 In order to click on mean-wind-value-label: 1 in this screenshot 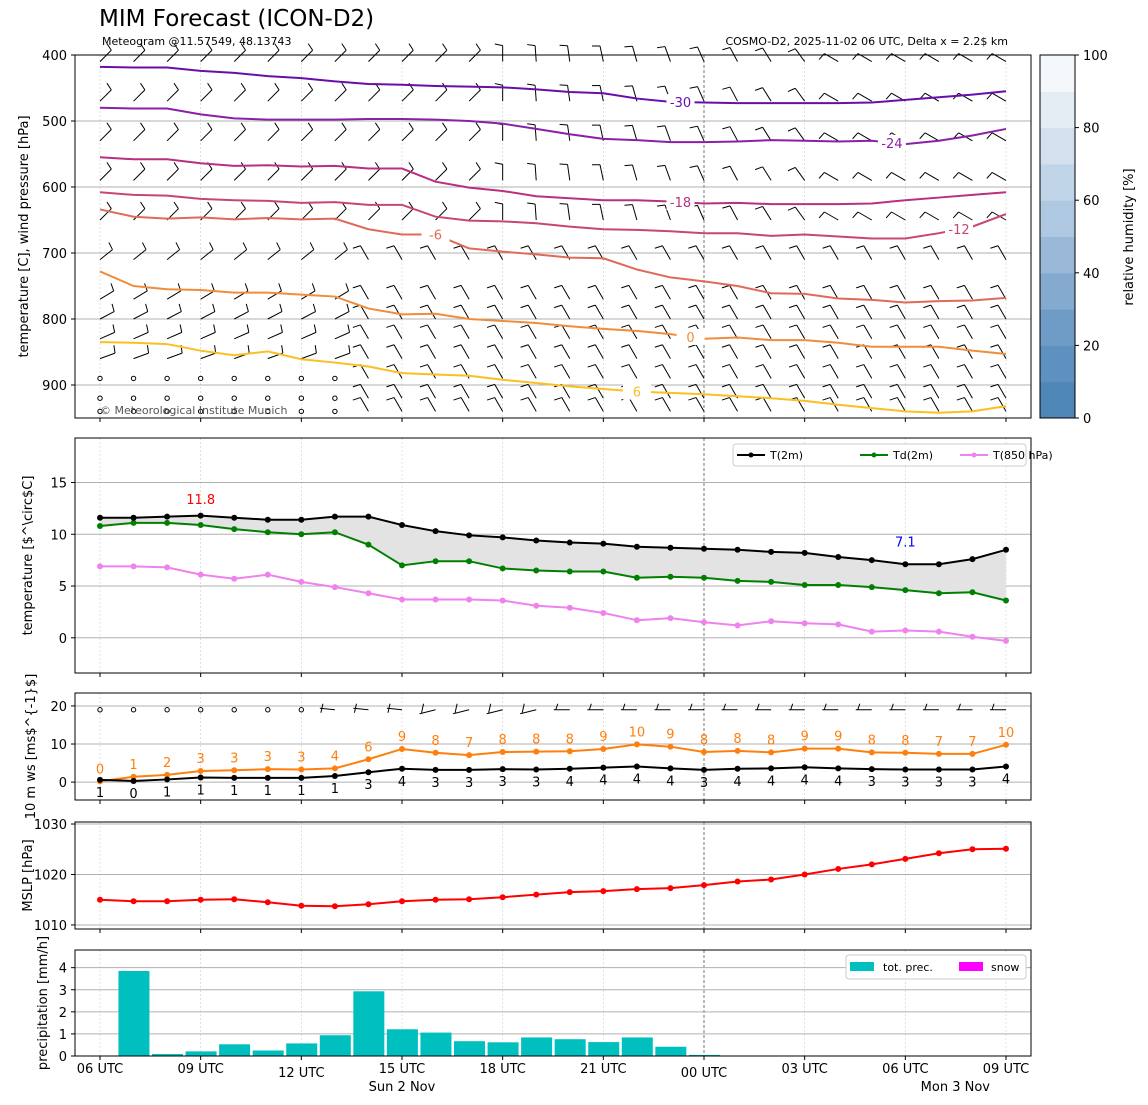, I will do `click(268, 791)`.